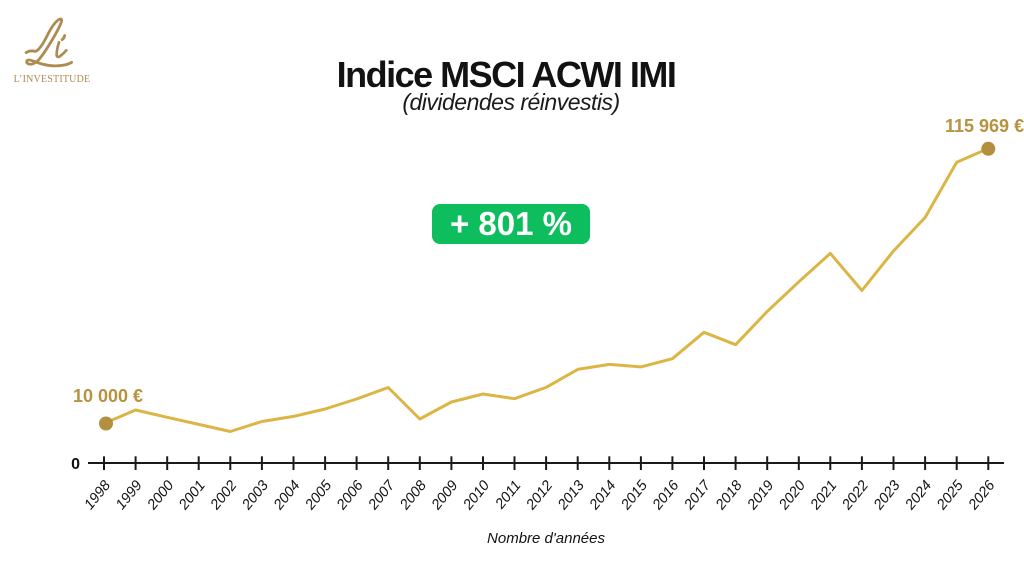 Image resolution: width=1024 pixels, height=576 pixels. I want to click on svg-text: 2006, so click(350, 495).